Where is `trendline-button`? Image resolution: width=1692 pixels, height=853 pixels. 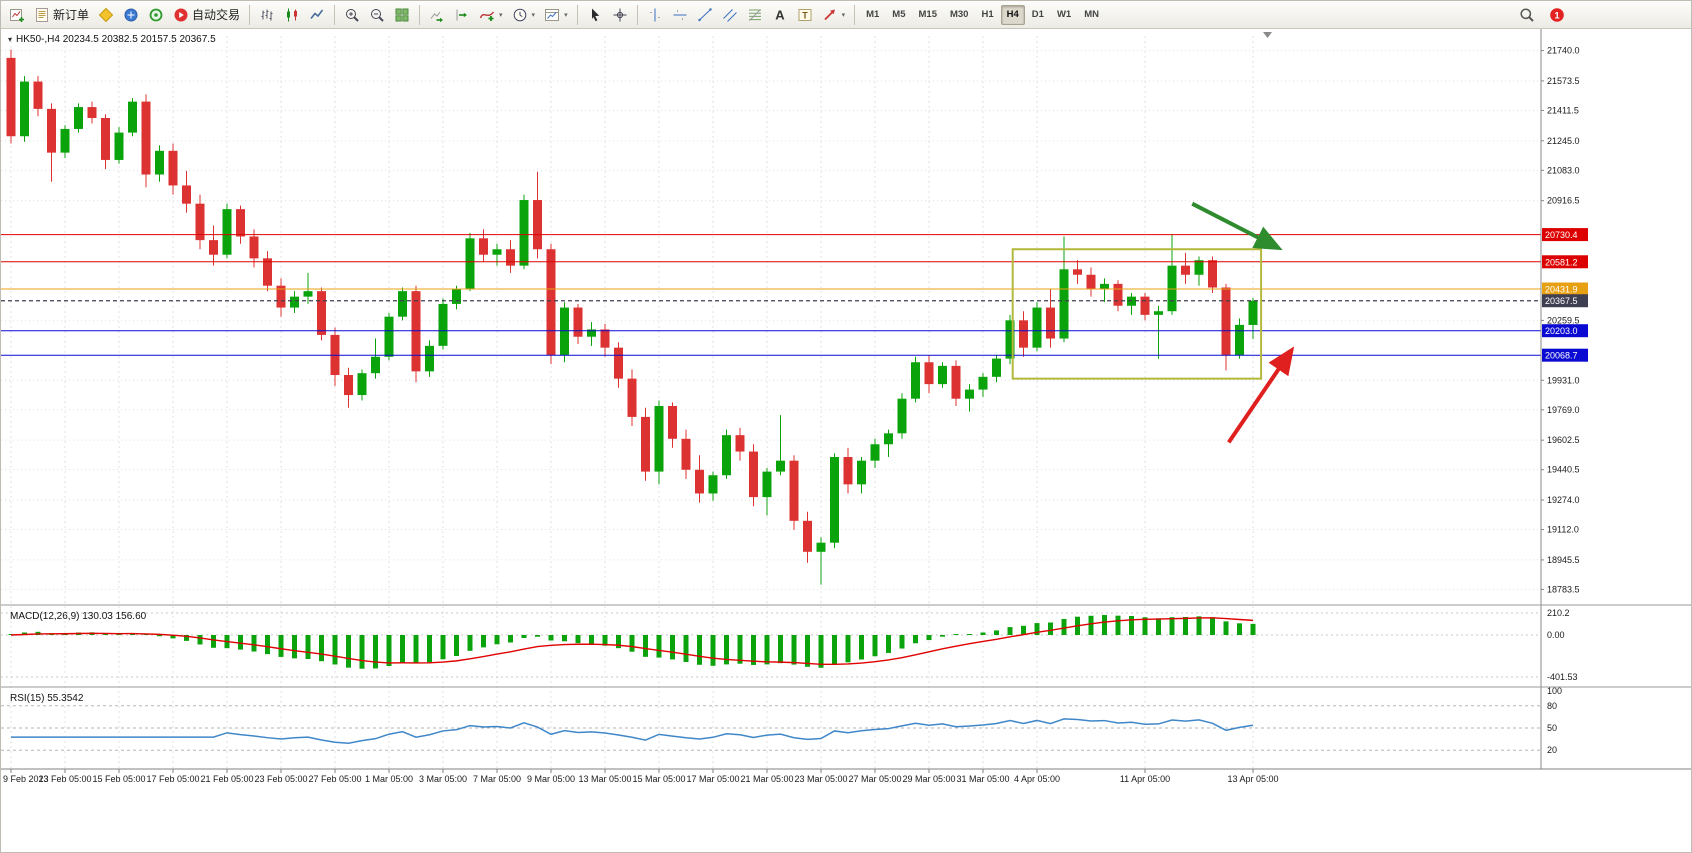 trendline-button is located at coordinates (705, 15).